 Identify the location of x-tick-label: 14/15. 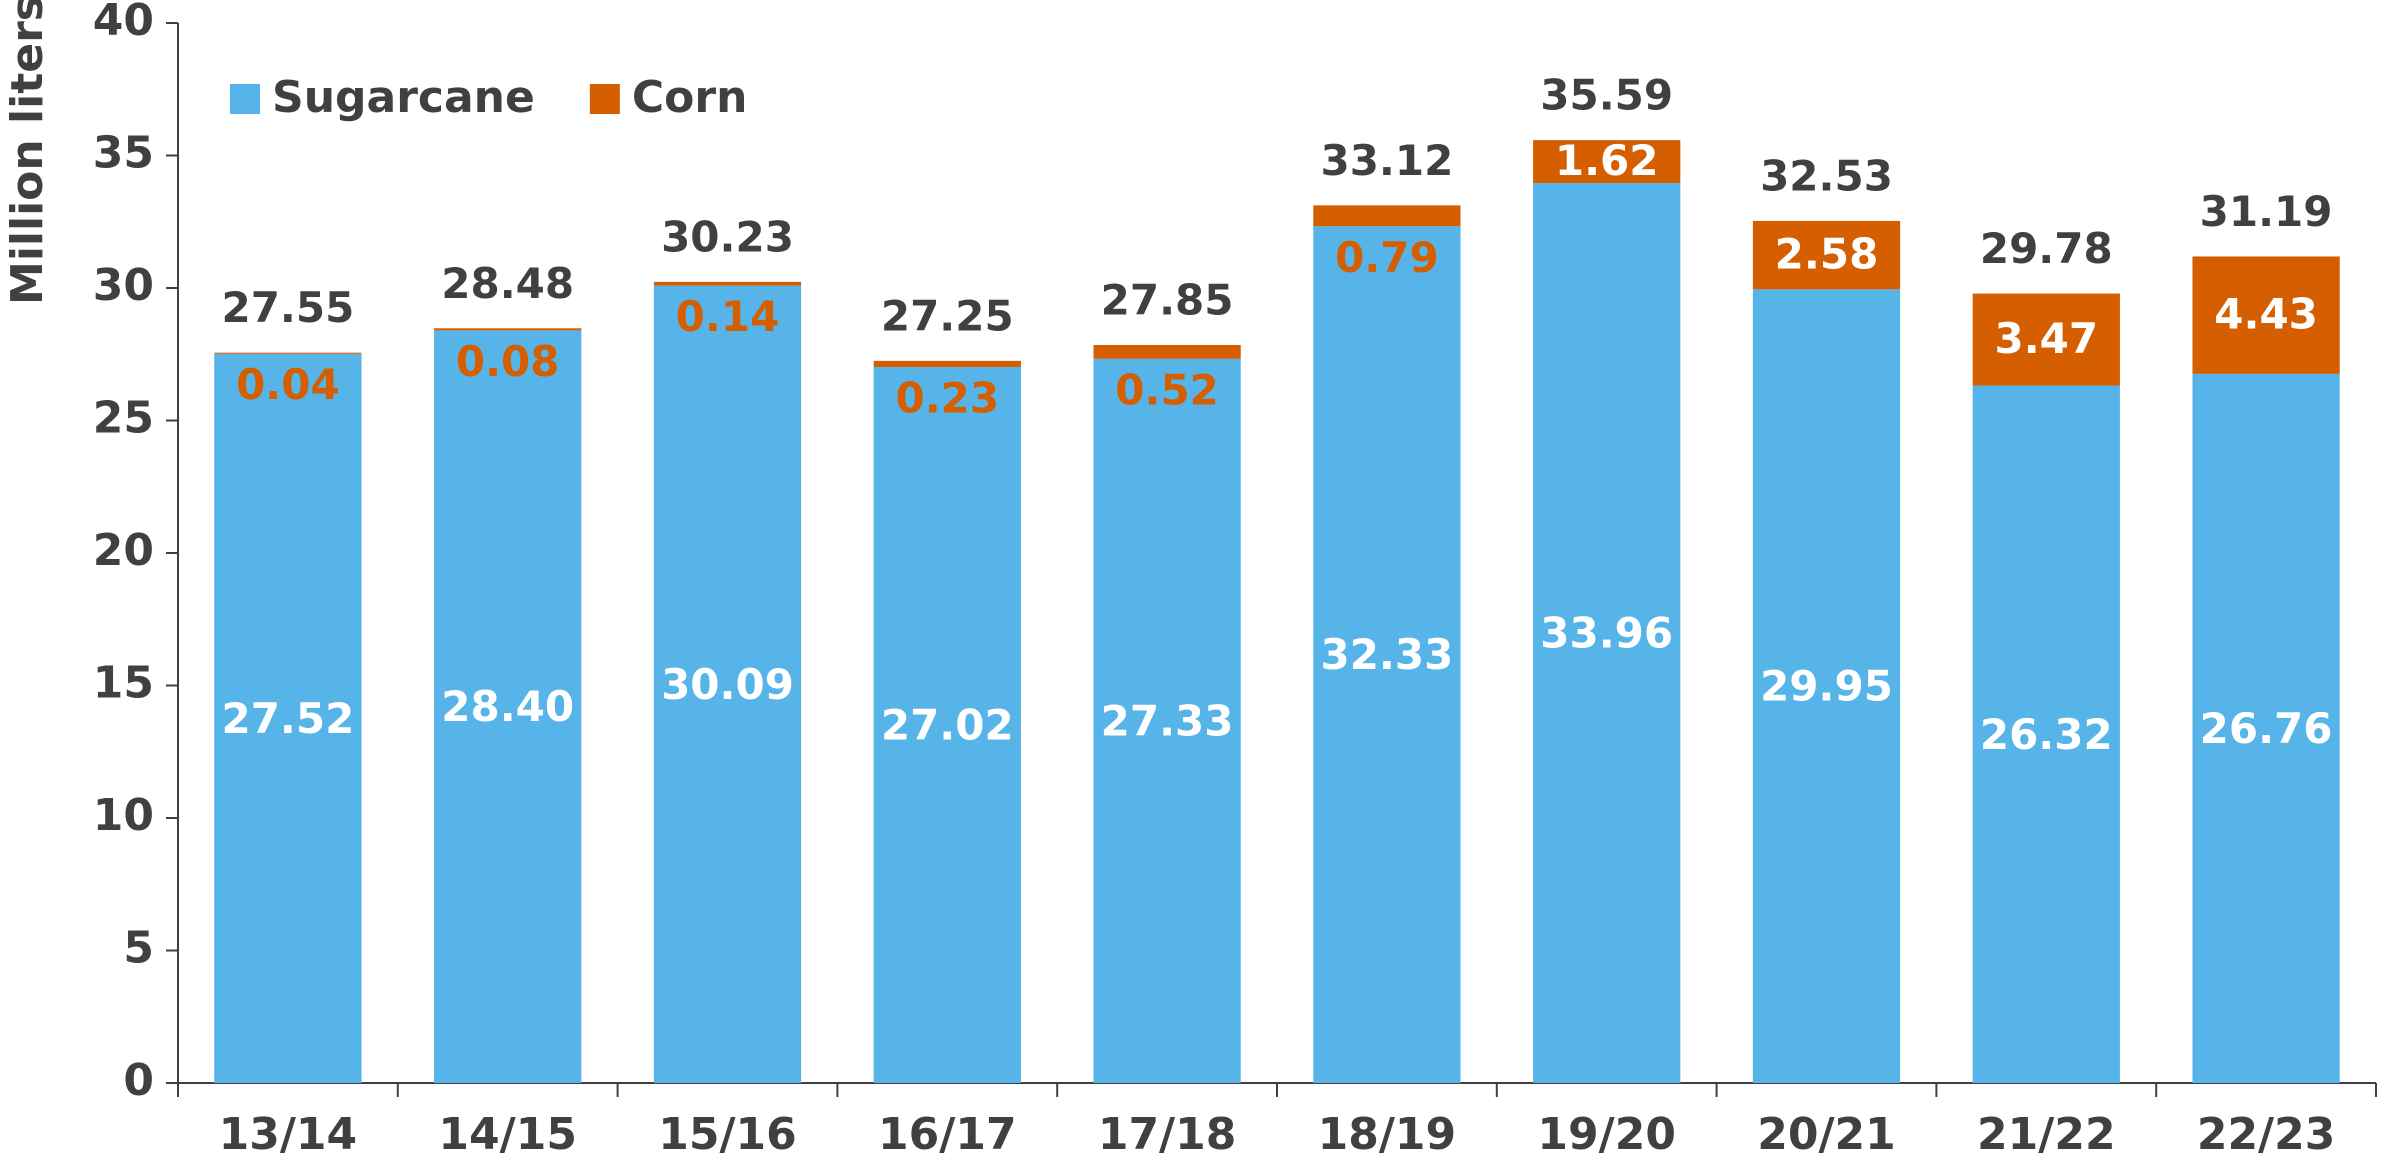
(507, 1134).